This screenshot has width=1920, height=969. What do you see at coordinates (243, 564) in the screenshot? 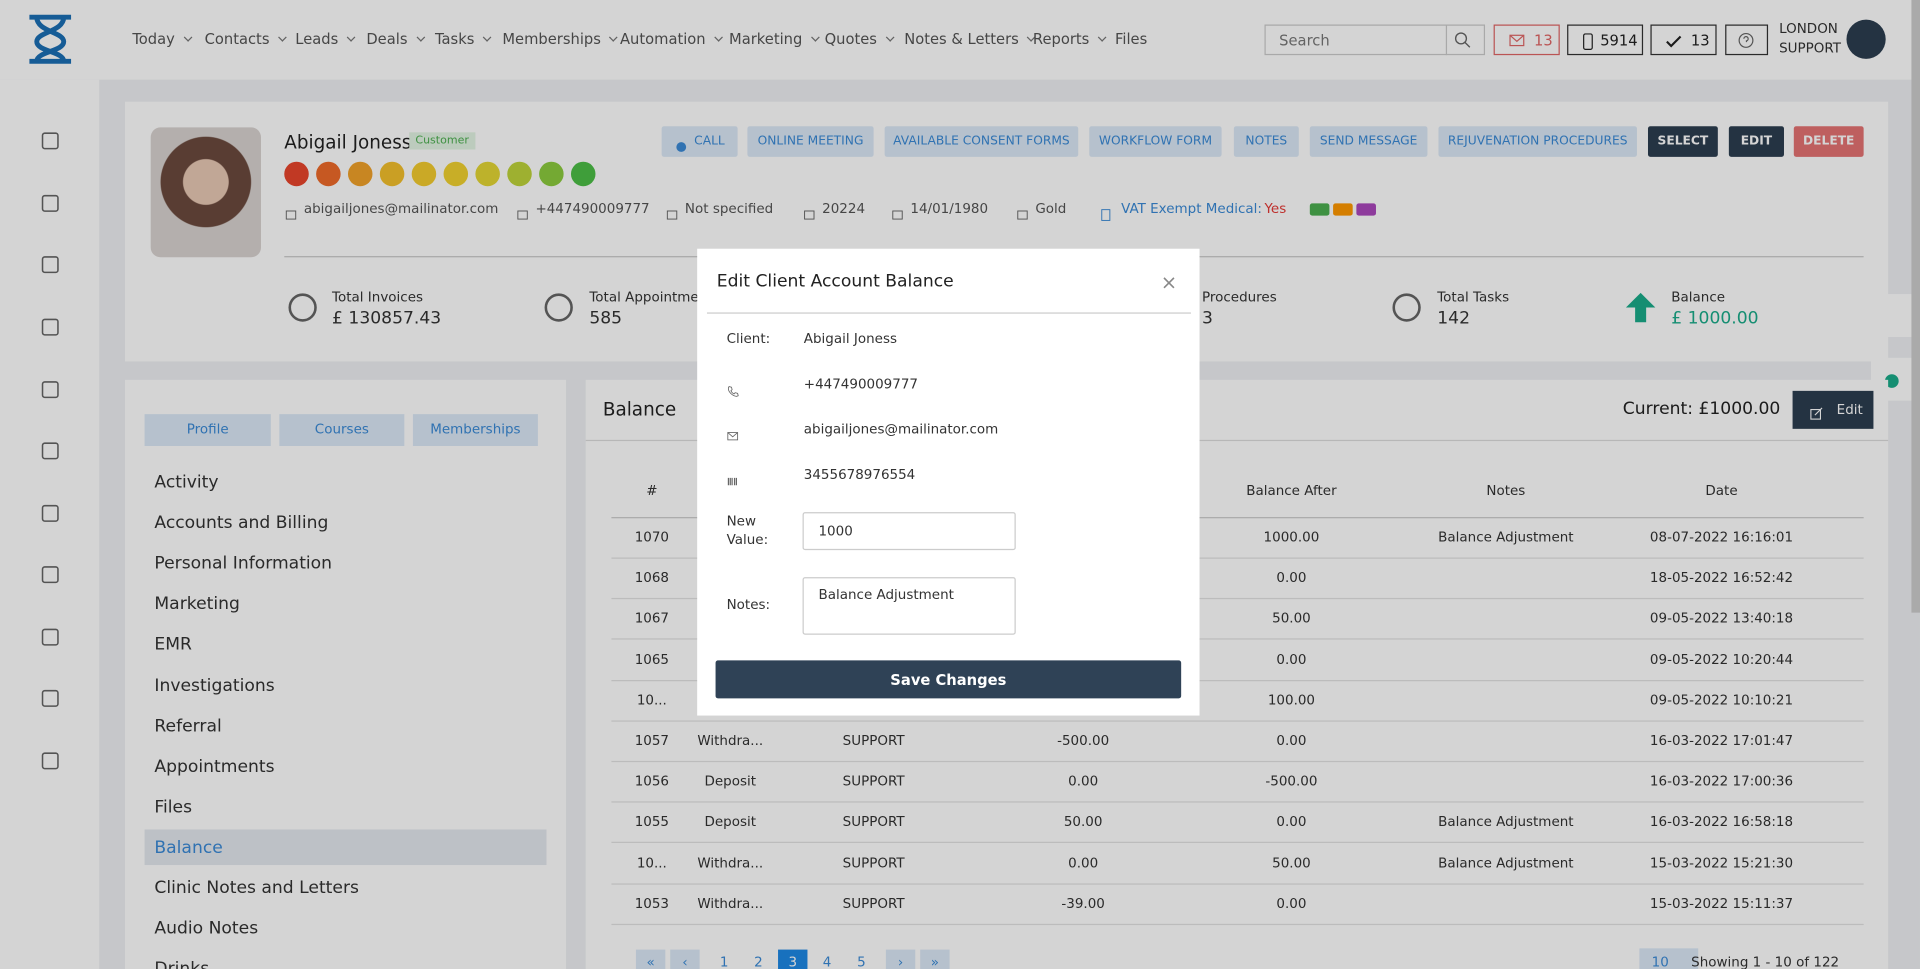
I see `menu-item: Personal Information` at bounding box center [243, 564].